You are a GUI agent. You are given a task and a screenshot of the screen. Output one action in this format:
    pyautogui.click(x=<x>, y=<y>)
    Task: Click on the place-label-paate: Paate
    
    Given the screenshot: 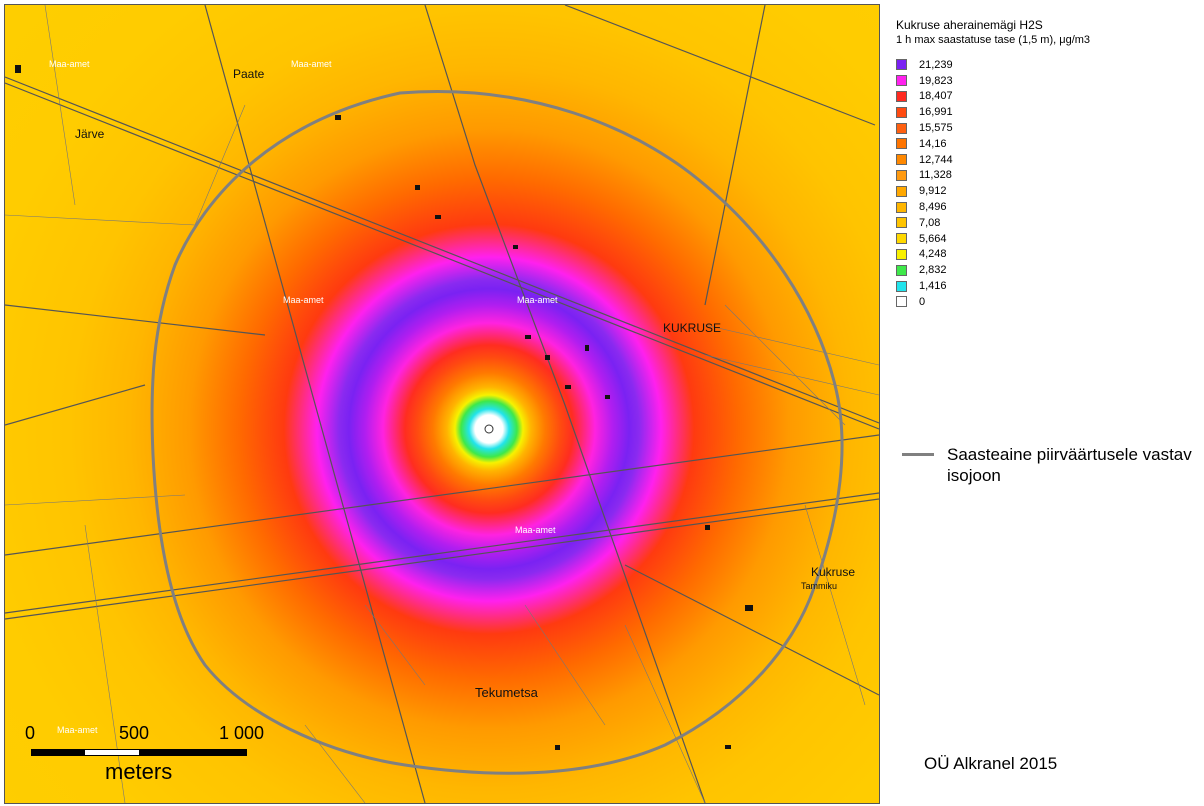 What is the action you would take?
    pyautogui.click(x=249, y=74)
    